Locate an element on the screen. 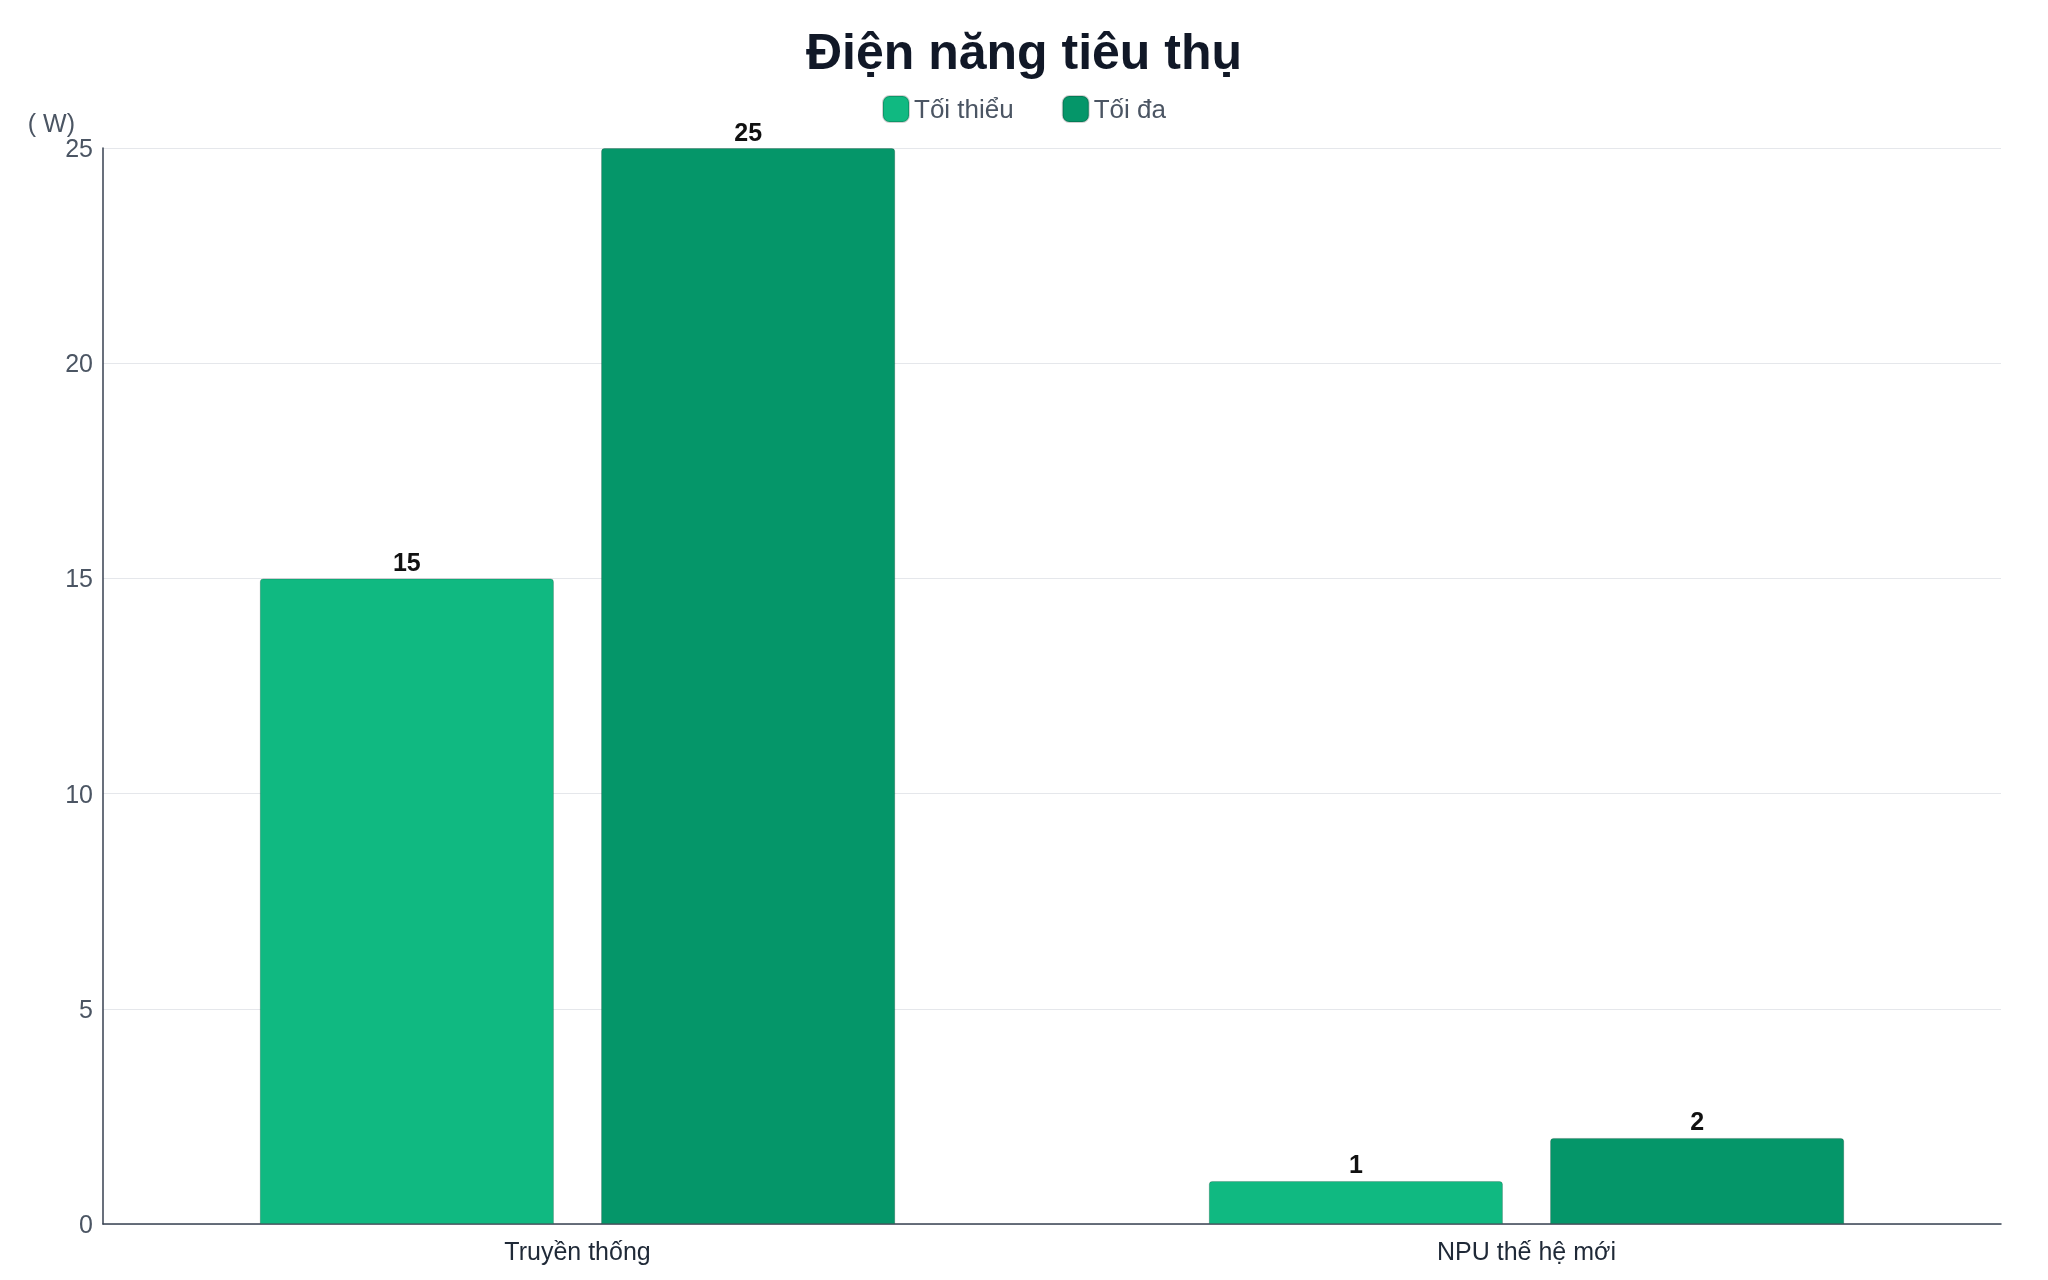 Image resolution: width=2048 pixels, height=1280 pixels. data-label: 2 is located at coordinates (1697, 1121).